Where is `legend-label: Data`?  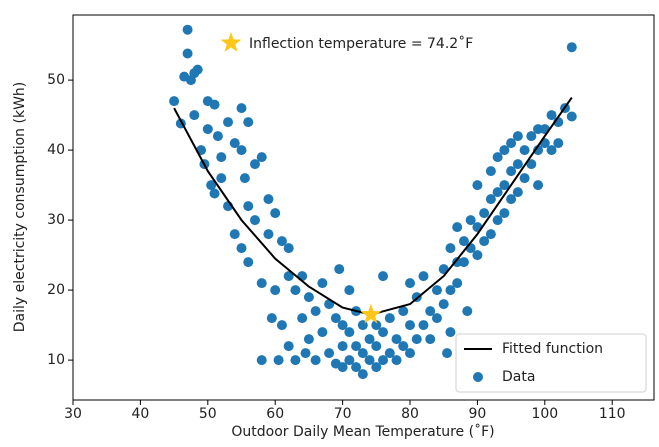
legend-label: Data is located at coordinates (518, 377).